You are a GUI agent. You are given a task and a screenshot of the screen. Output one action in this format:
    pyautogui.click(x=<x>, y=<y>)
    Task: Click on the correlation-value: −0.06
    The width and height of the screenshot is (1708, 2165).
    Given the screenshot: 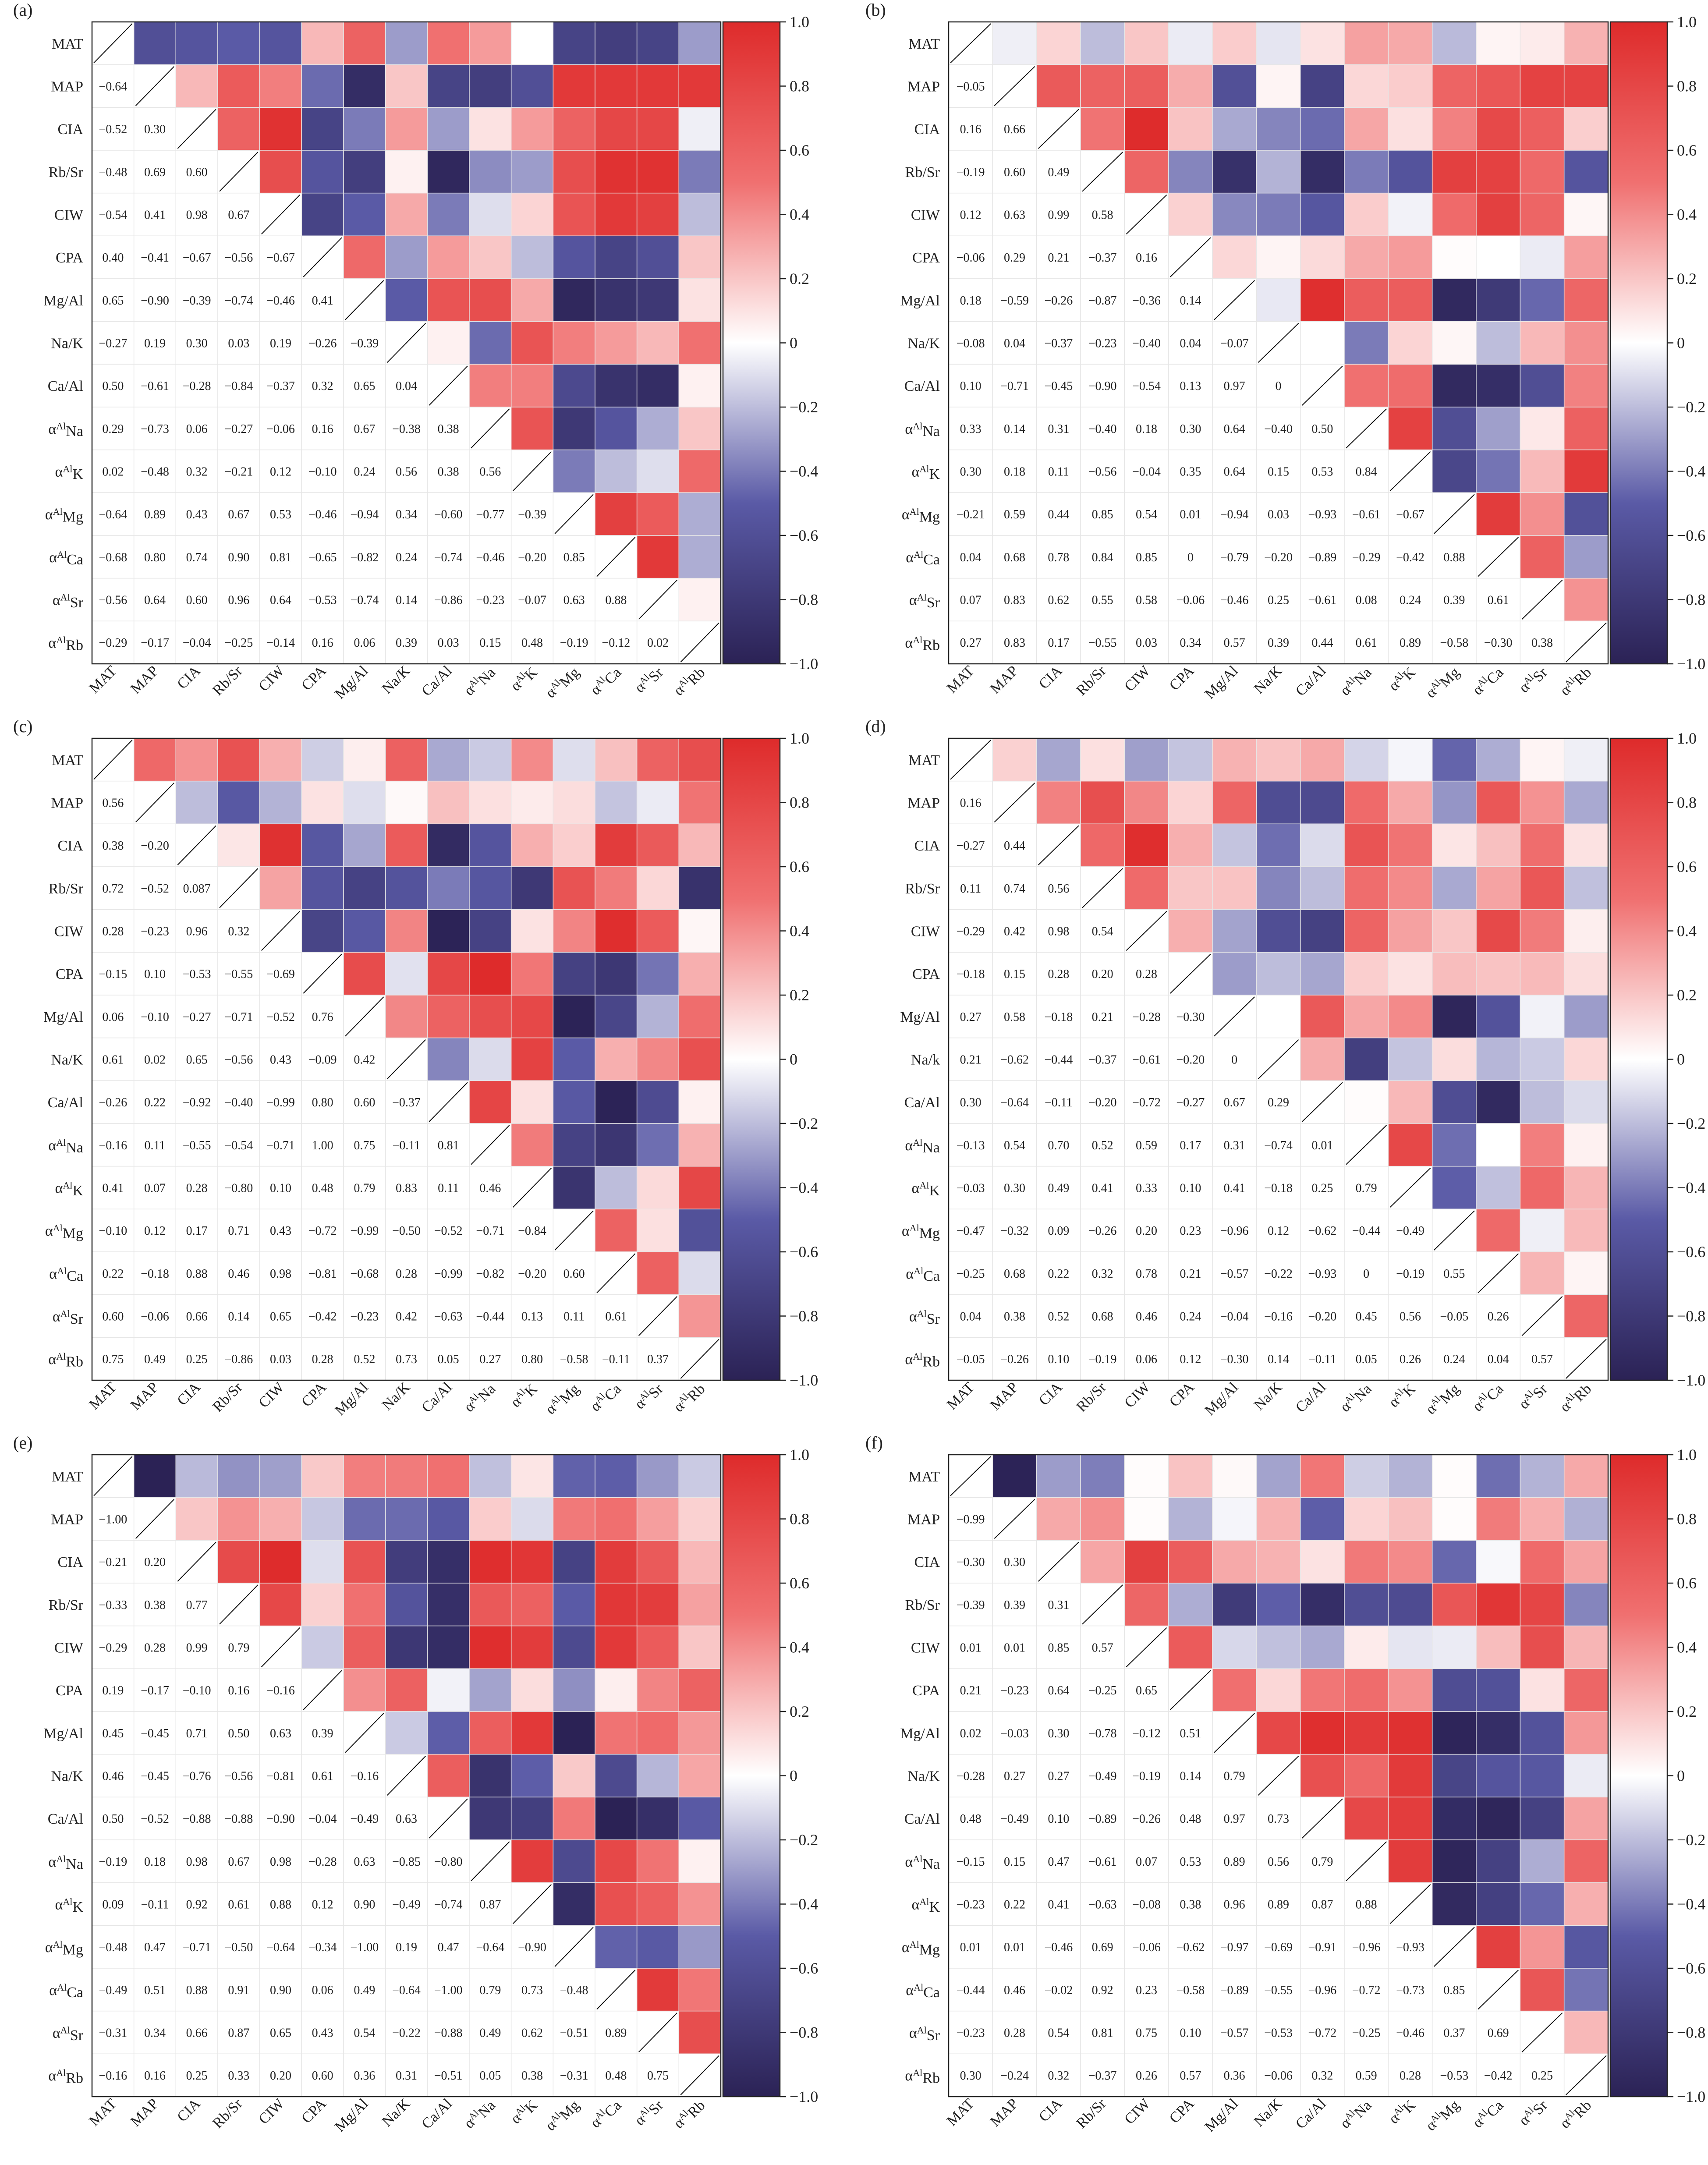 What is the action you would take?
    pyautogui.click(x=1190, y=600)
    